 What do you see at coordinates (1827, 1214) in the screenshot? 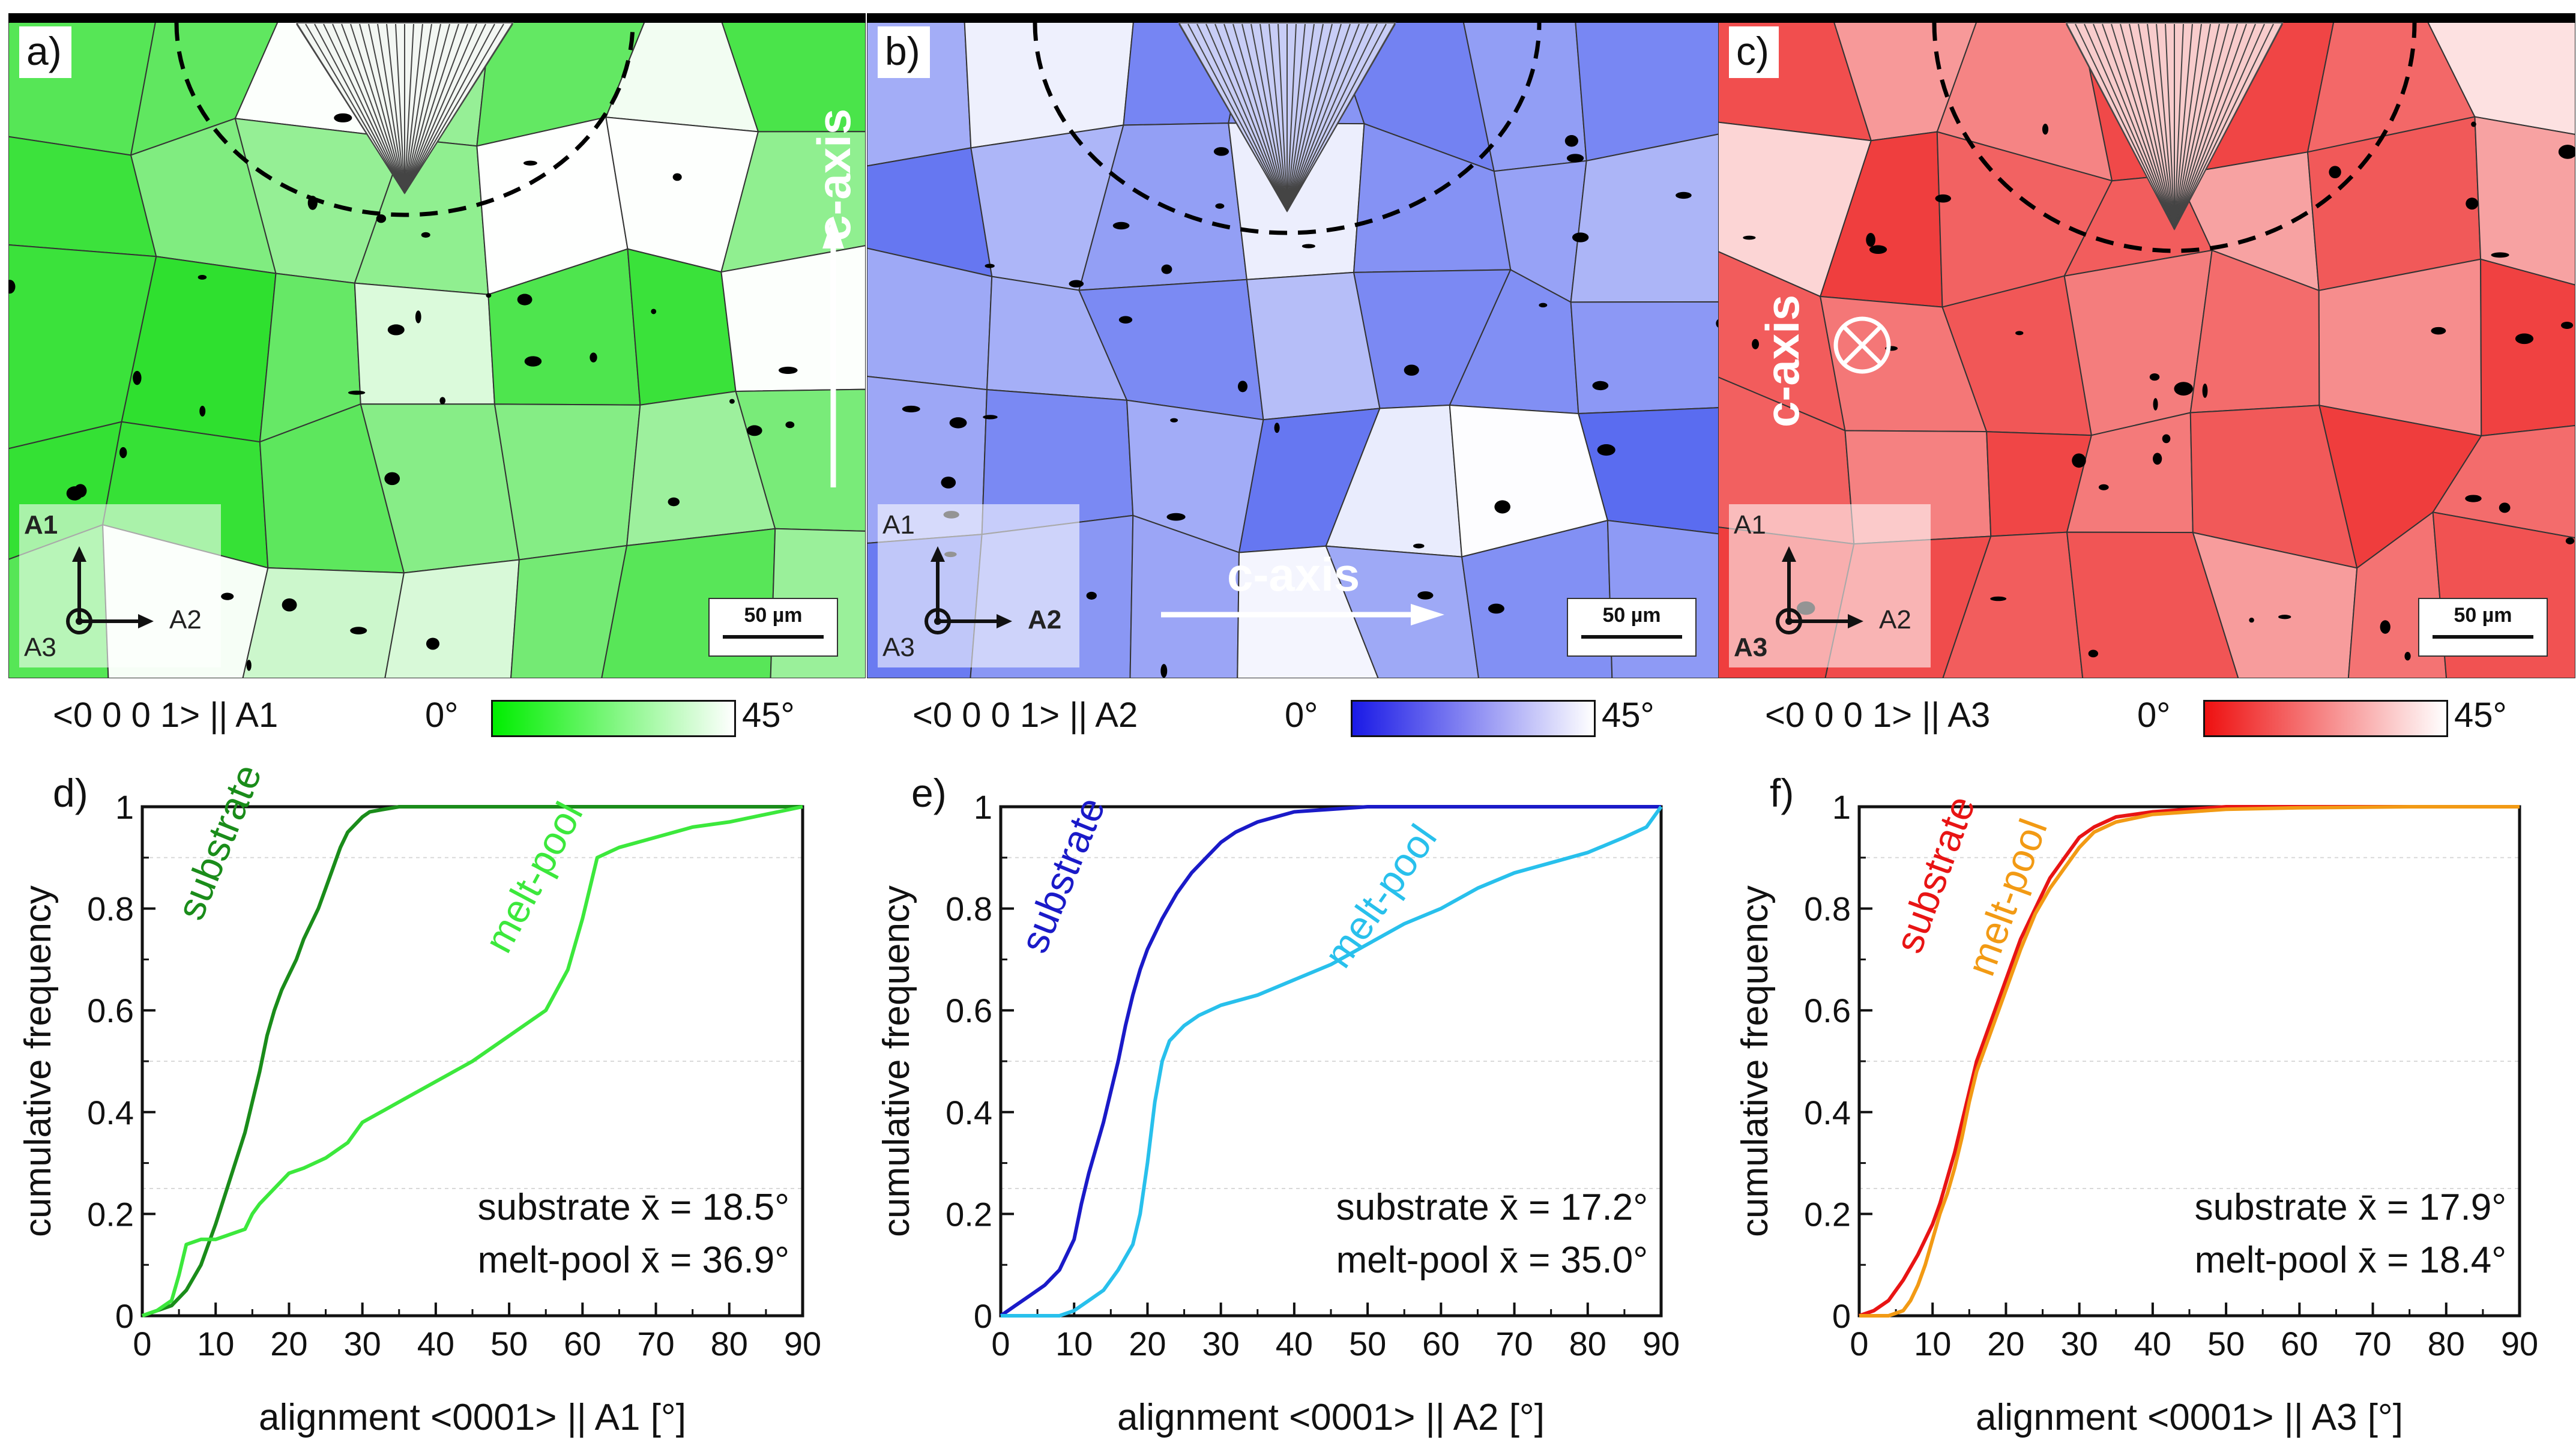
I see `y-tick-label: 0.2` at bounding box center [1827, 1214].